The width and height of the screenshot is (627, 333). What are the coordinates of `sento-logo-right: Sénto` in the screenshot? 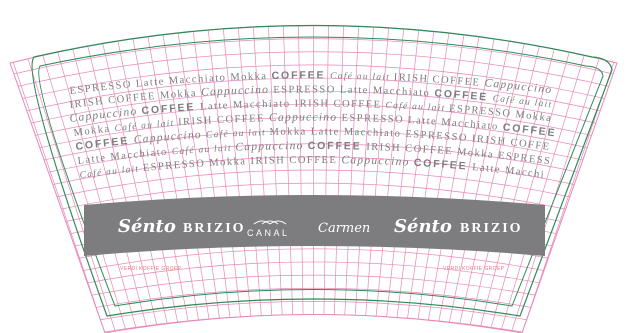 It's located at (423, 226).